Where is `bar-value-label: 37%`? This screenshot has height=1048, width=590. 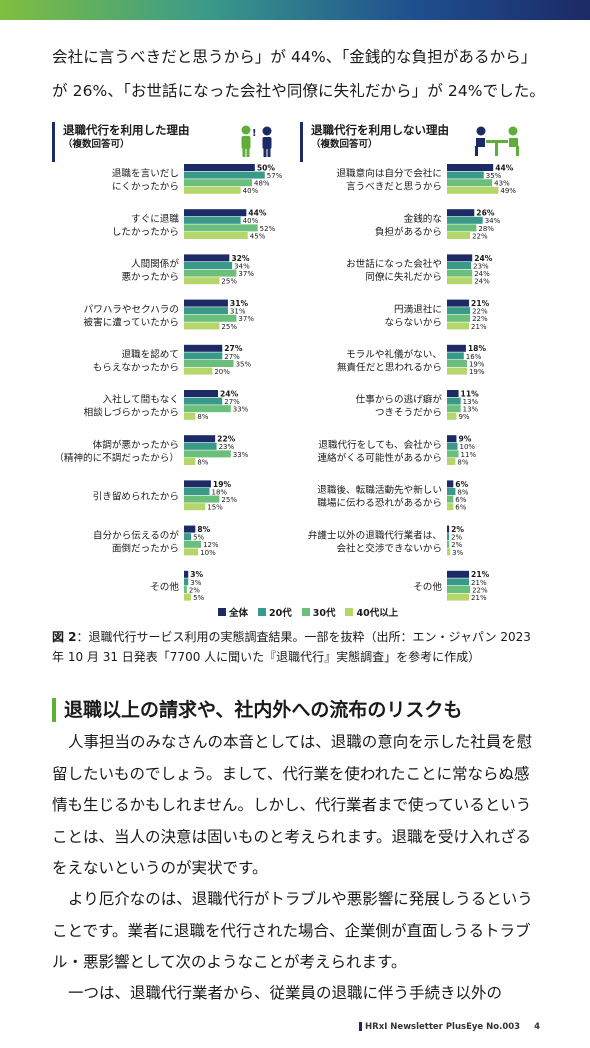
bar-value-label: 37% is located at coordinates (246, 319).